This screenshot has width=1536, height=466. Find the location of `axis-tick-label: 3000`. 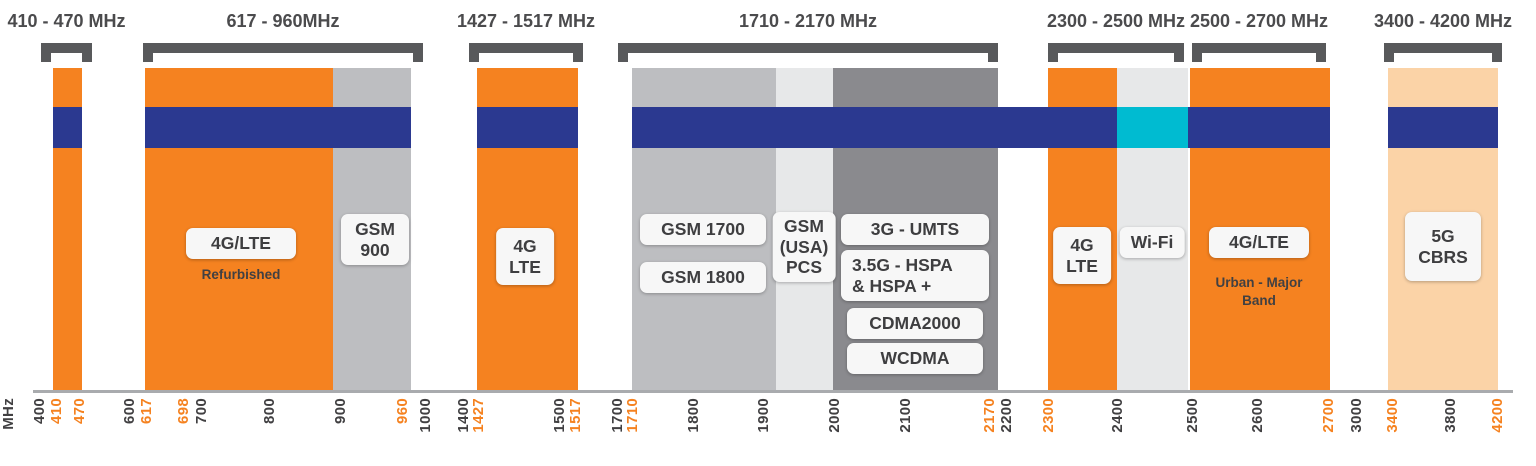

axis-tick-label: 3000 is located at coordinates (1356, 415).